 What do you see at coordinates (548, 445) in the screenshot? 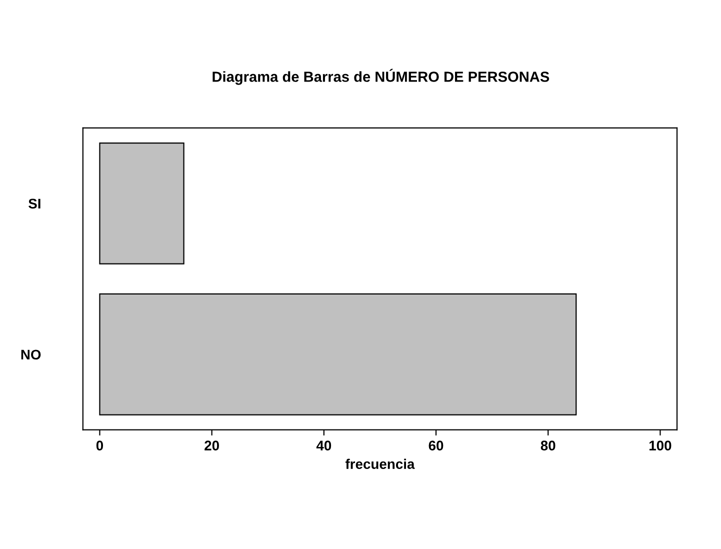
I see `x-tick-label: 80` at bounding box center [548, 445].